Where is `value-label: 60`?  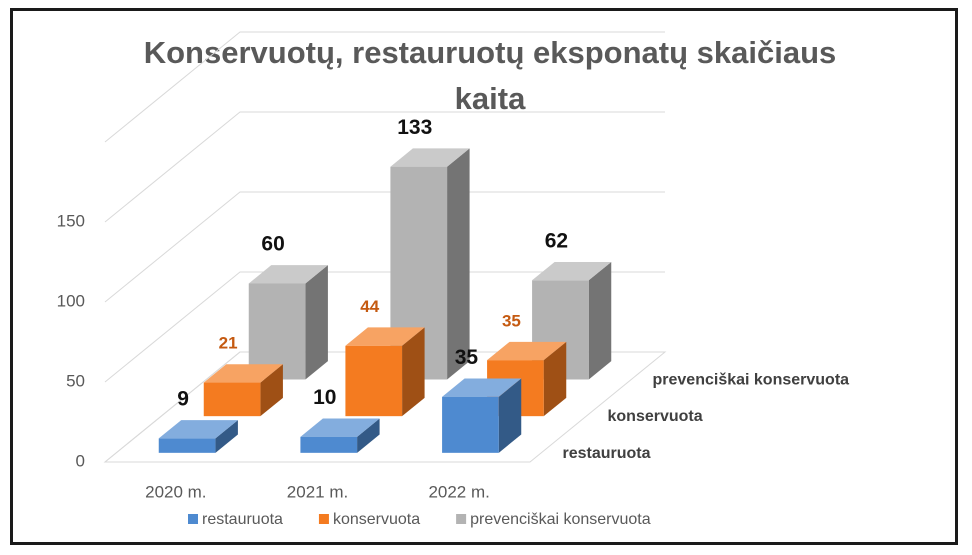 value-label: 60 is located at coordinates (272, 244).